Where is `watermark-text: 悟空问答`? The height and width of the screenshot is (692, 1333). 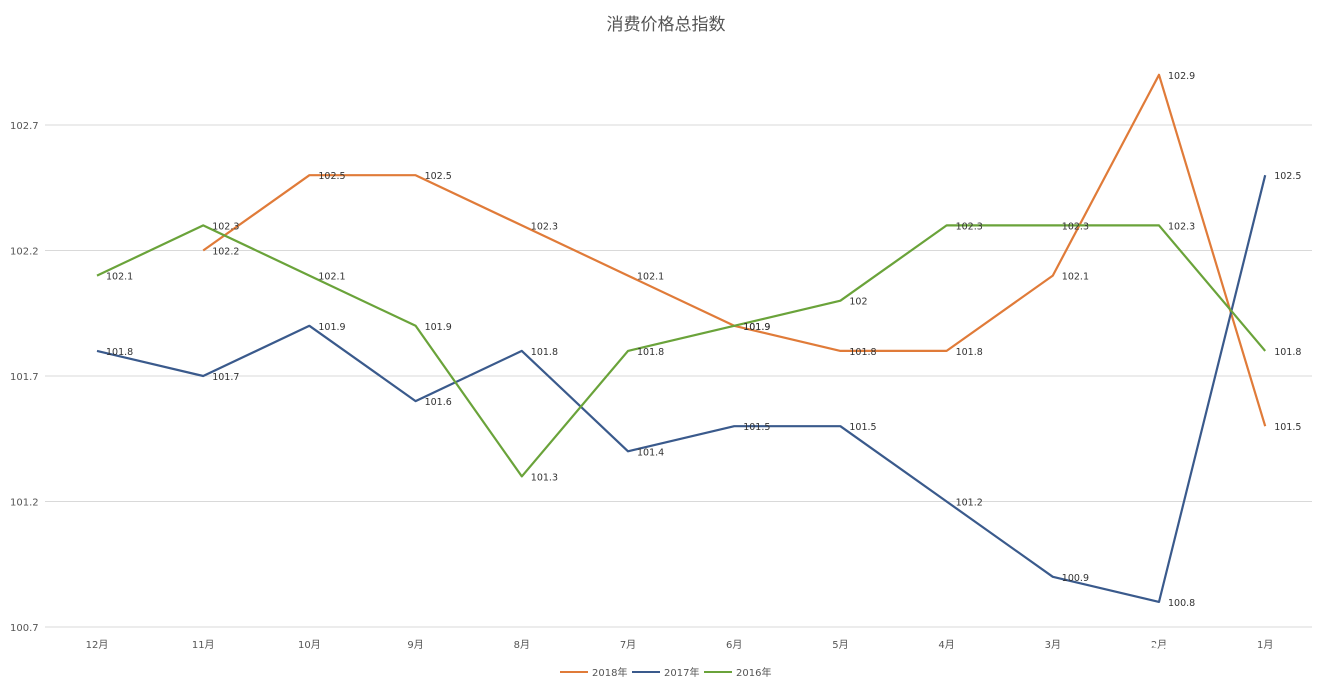 watermark-text: 悟空问答 is located at coordinates (1184, 655).